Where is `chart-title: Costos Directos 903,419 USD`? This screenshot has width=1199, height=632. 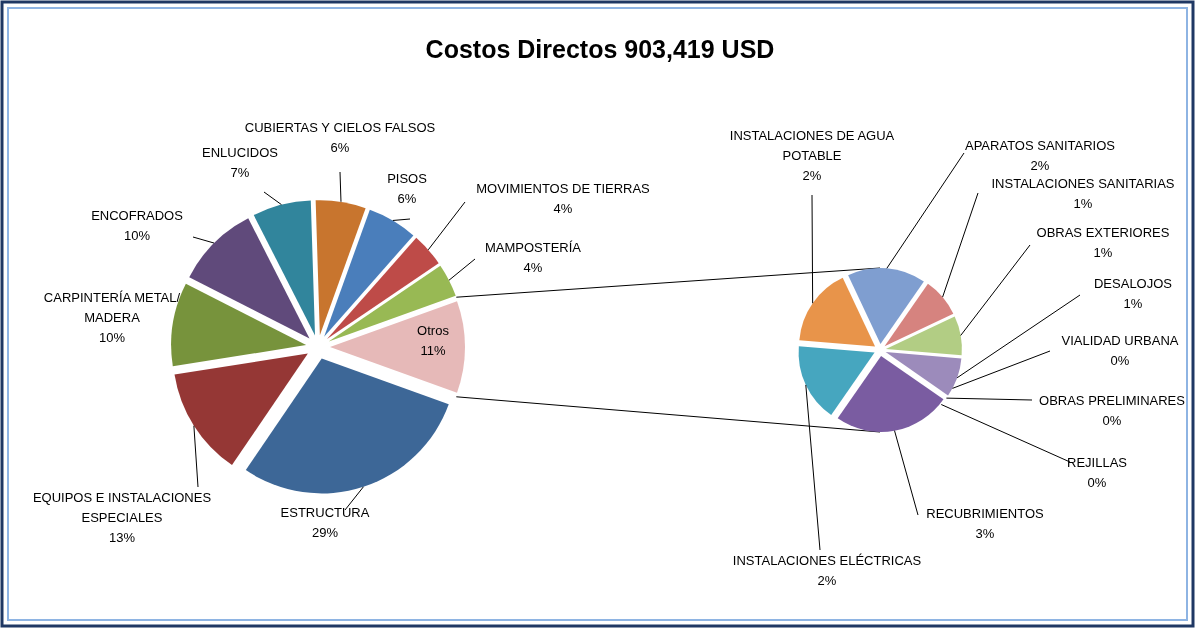 chart-title: Costos Directos 903,419 USD is located at coordinates (600, 49).